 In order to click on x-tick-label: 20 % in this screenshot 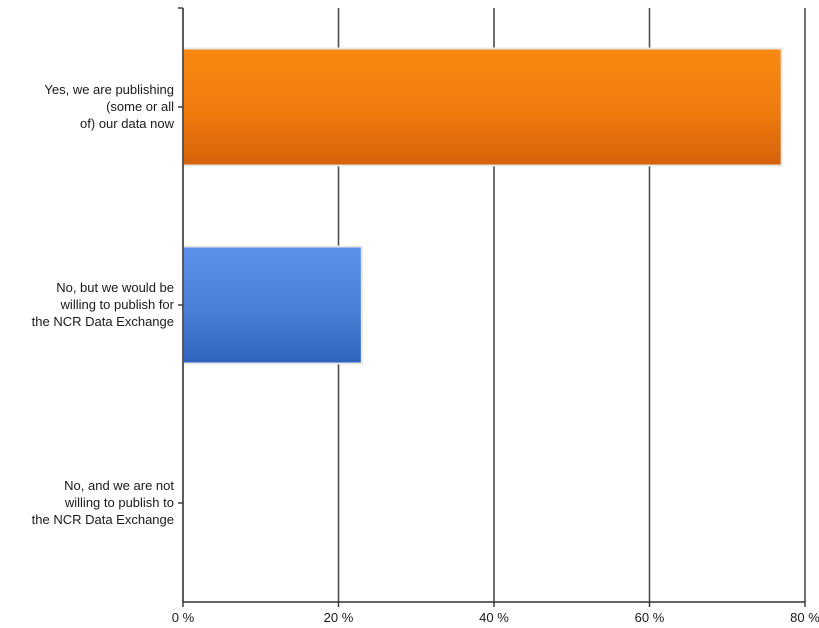, I will do `click(339, 617)`.